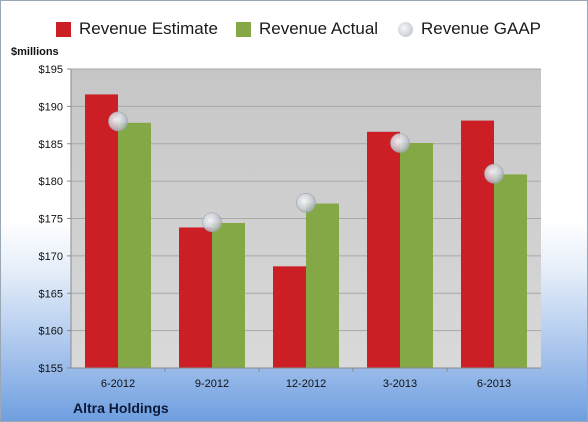  I want to click on legend-item-revenue-gaap: Revenue GAAP, so click(469, 29).